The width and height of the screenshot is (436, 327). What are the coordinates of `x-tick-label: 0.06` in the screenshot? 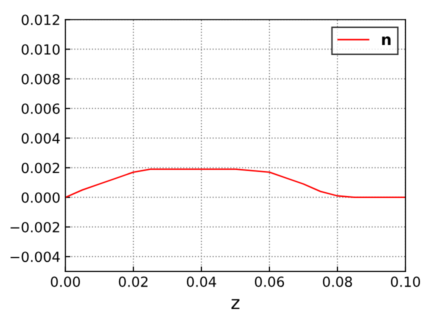 It's located at (269, 282).